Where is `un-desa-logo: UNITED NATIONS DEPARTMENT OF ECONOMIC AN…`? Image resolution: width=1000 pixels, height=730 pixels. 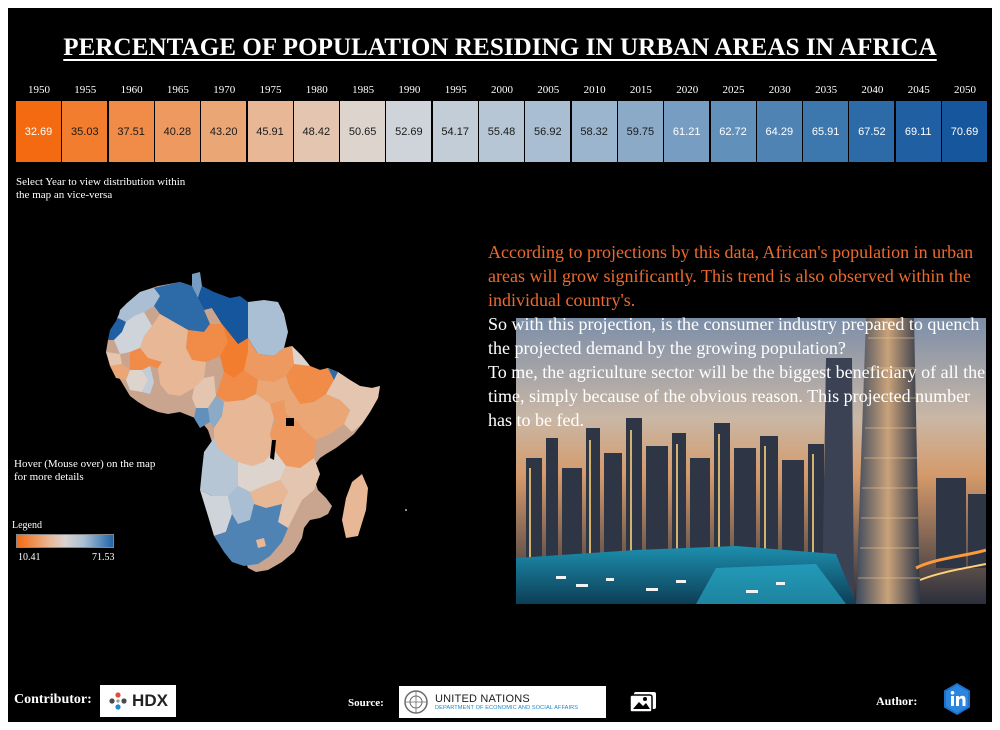
un-desa-logo: UNITED NATIONS DEPARTMENT OF ECONOMIC AN… is located at coordinates (502, 702).